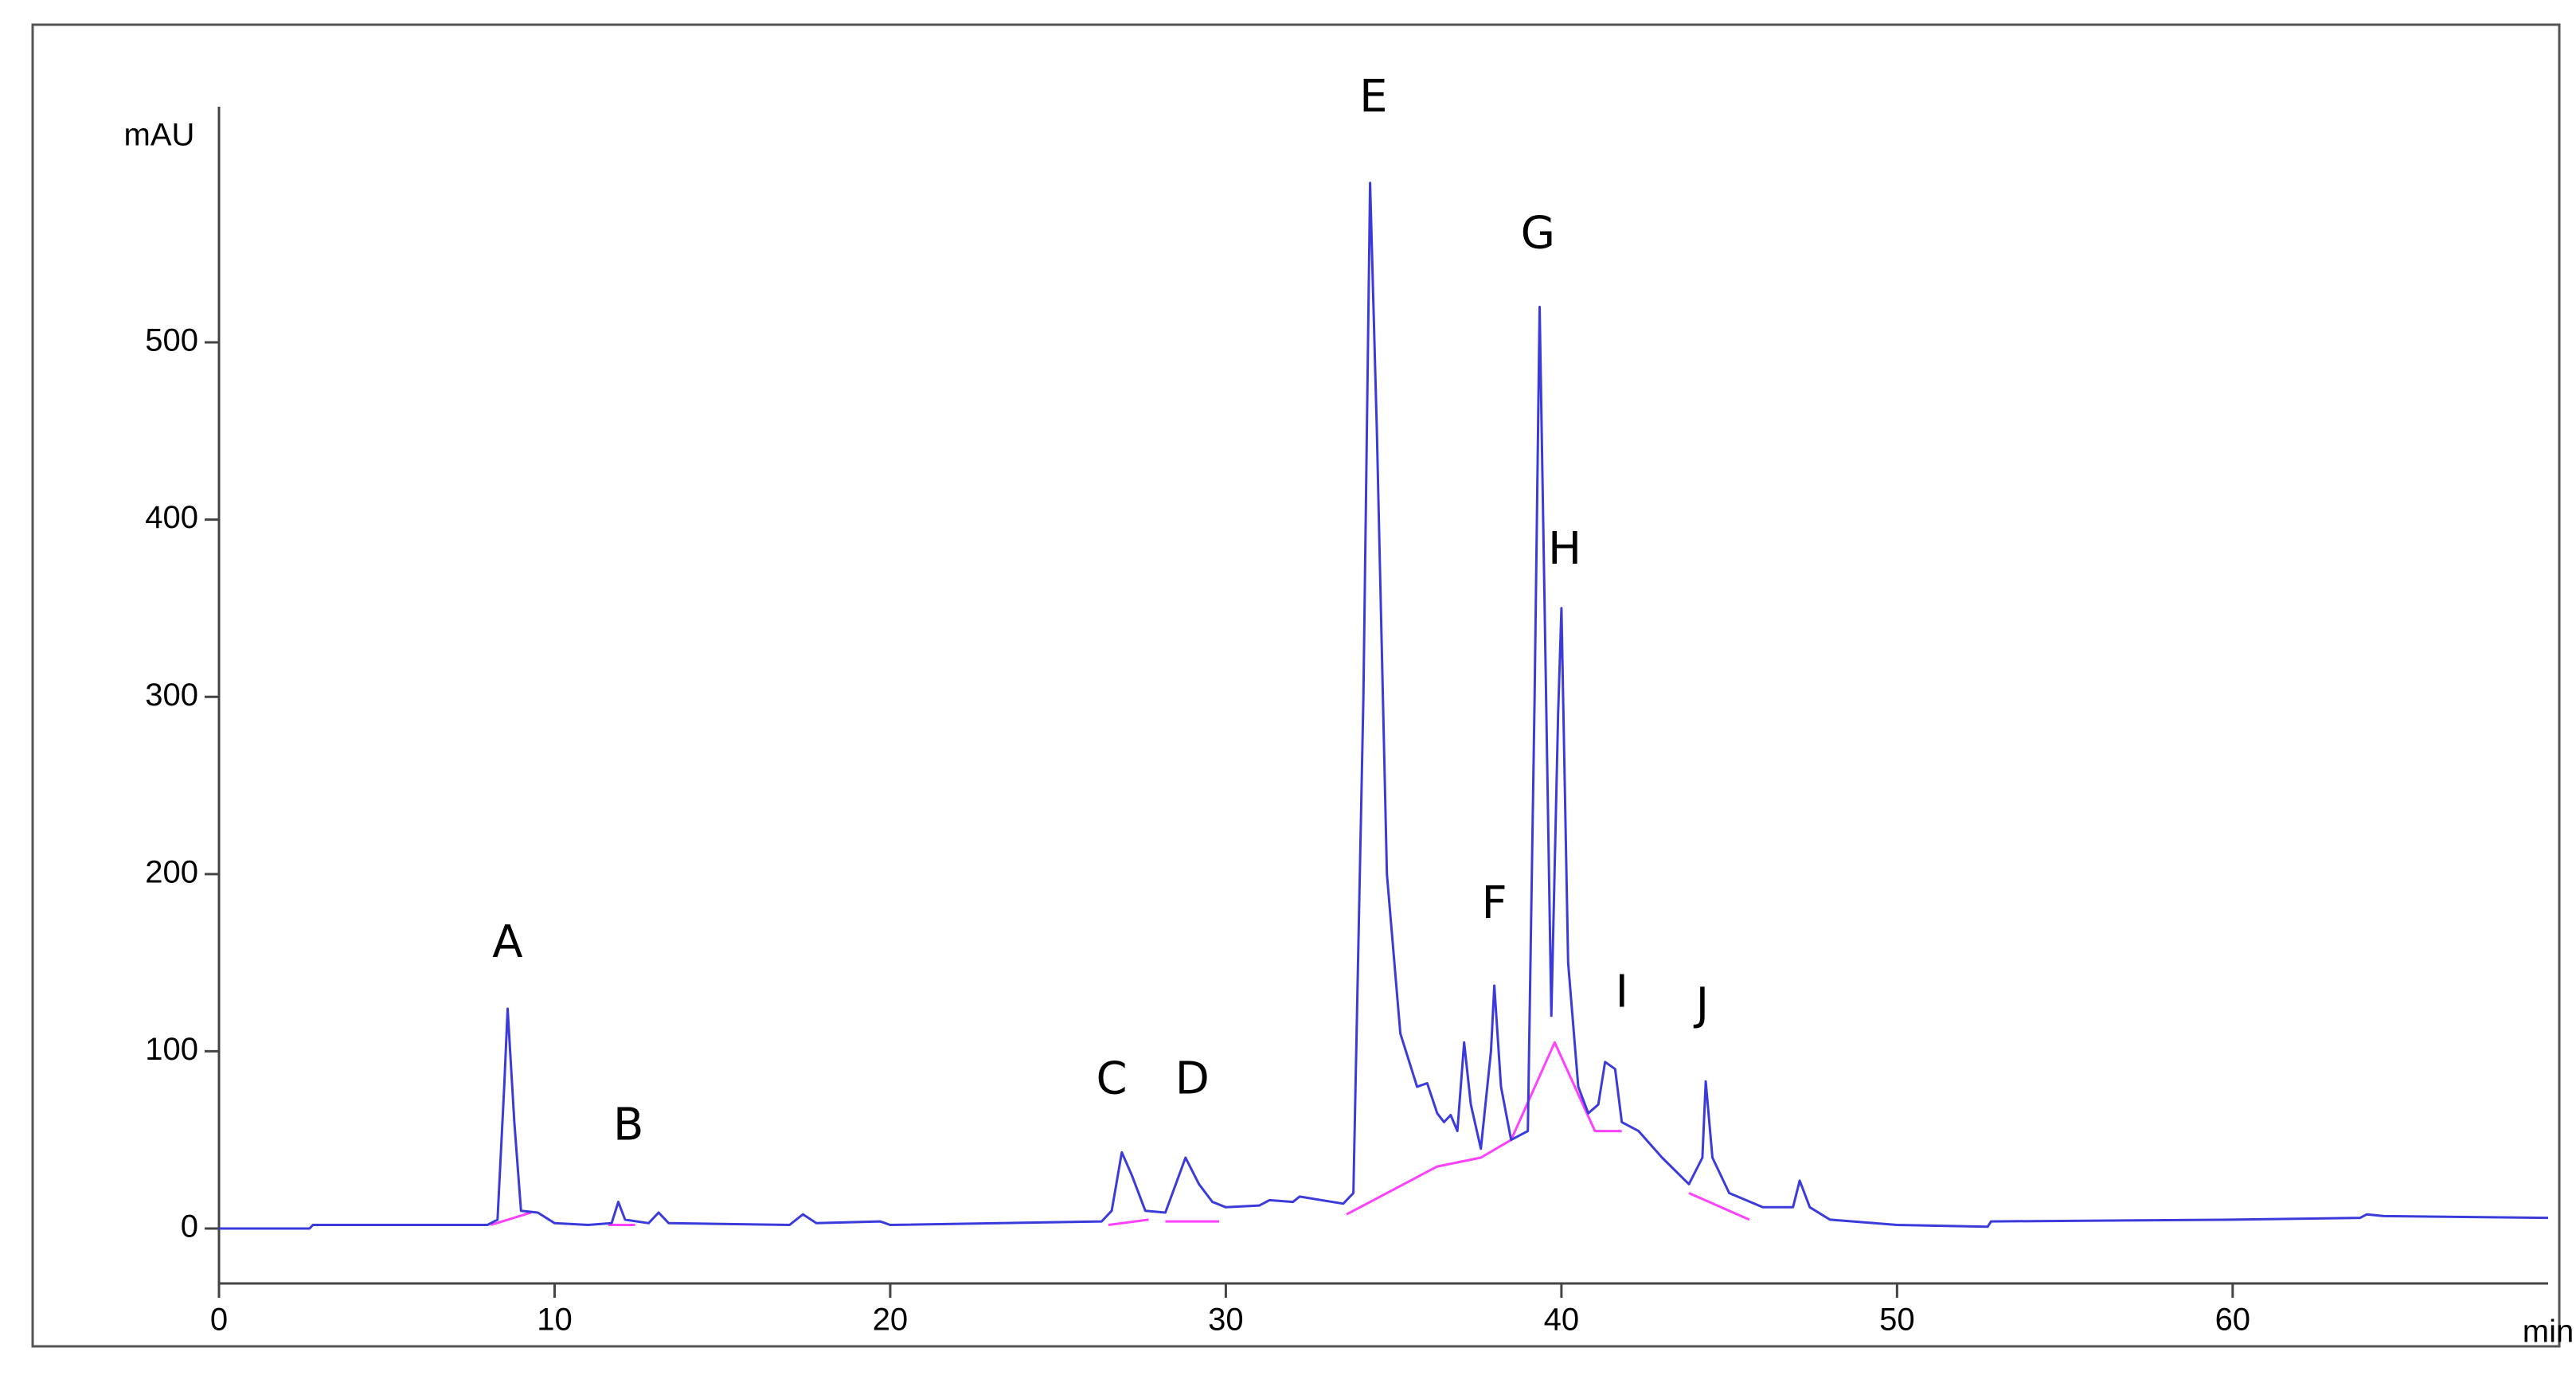  Describe the element at coordinates (628, 1125) in the screenshot. I see `peak-label: B` at that location.